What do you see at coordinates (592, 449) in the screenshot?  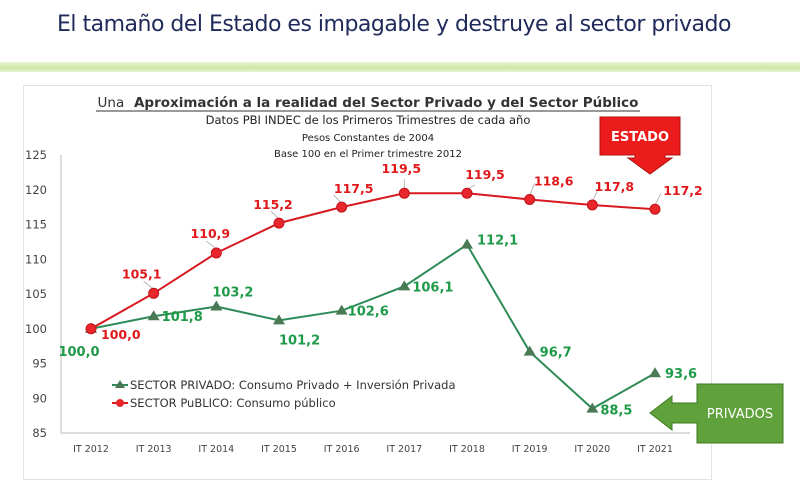 I see `x-tick-label: IT 2020` at bounding box center [592, 449].